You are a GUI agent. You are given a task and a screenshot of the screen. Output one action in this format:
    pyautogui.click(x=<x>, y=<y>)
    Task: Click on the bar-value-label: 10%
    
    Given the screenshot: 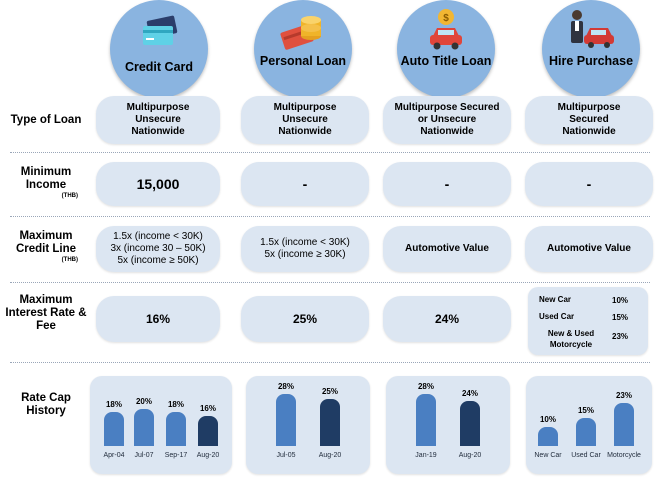 What is the action you would take?
    pyautogui.click(x=547, y=419)
    